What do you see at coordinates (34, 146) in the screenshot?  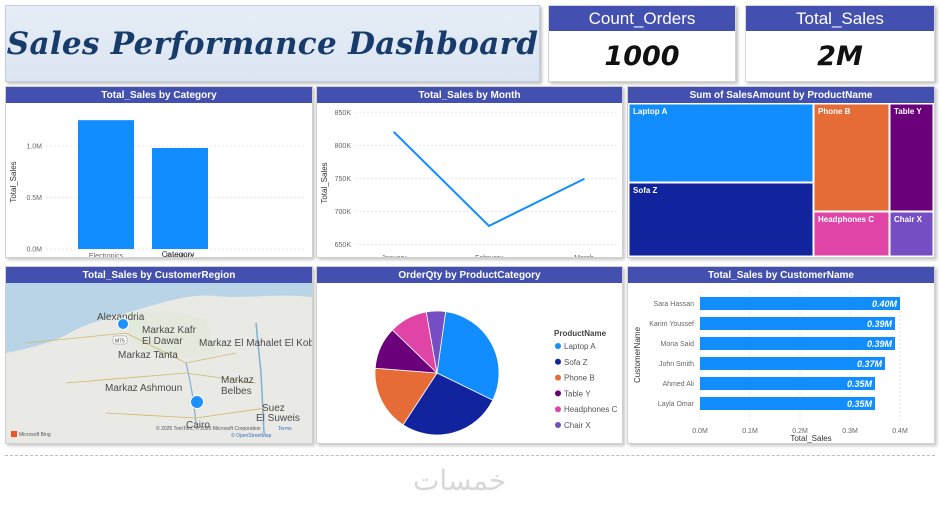 I see `y-tick-label: 1.0M` at bounding box center [34, 146].